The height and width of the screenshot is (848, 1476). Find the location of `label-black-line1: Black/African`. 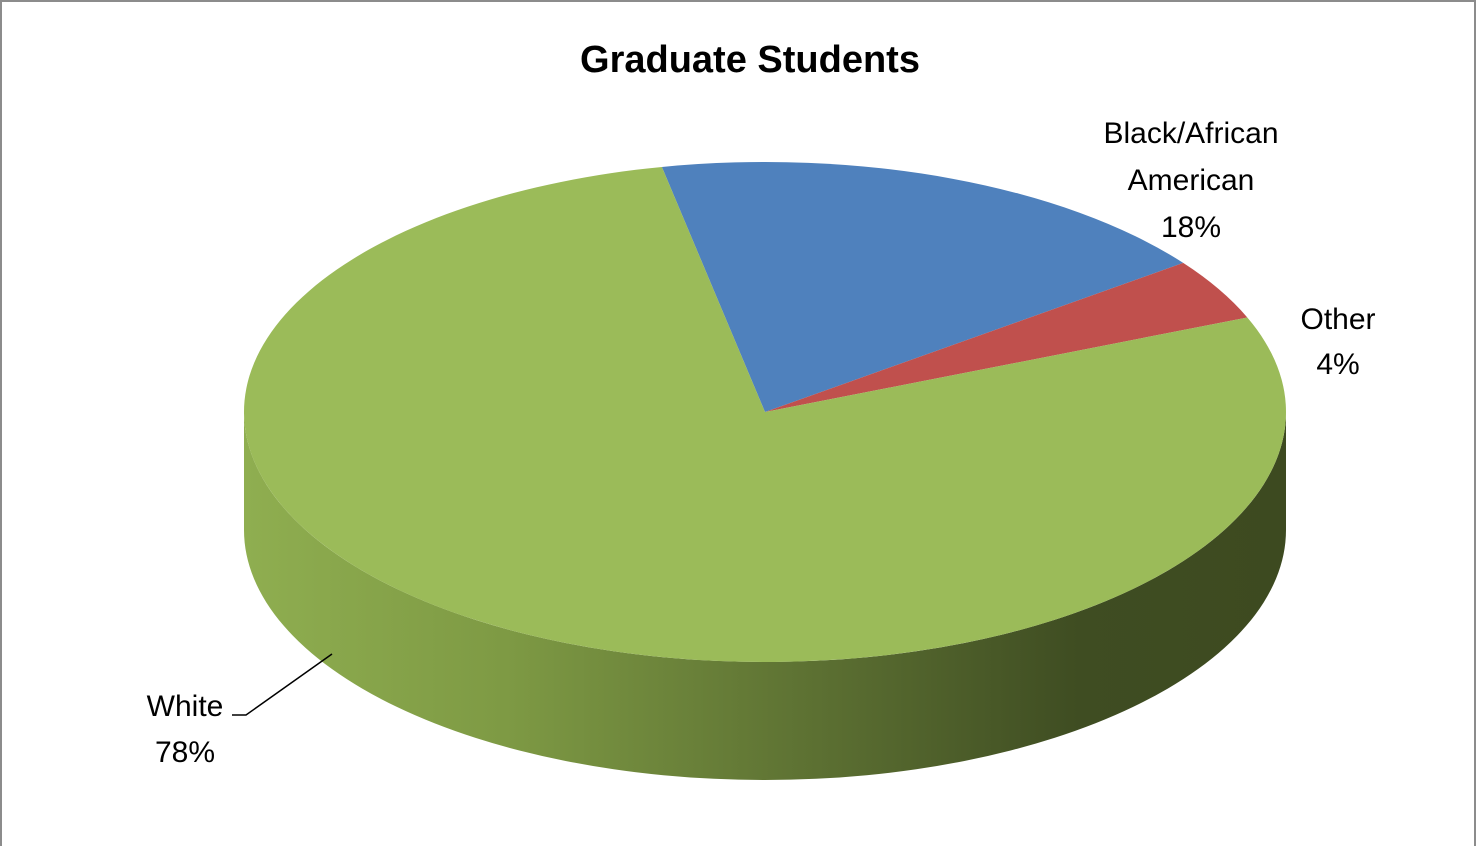

label-black-line1: Black/African is located at coordinates (1190, 133).